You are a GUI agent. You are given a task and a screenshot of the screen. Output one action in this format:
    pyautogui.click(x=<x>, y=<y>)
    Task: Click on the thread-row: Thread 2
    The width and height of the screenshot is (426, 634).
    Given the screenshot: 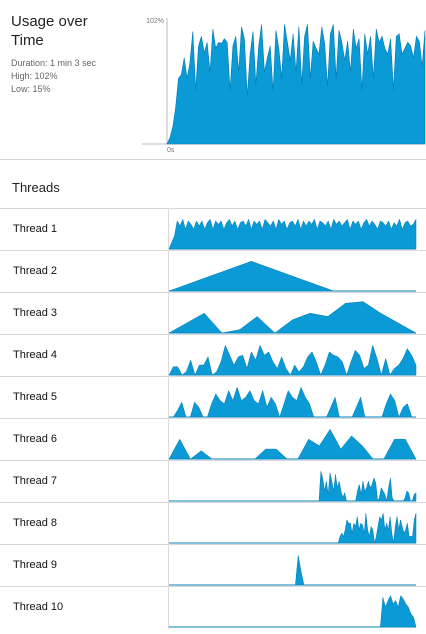 What is the action you would take?
    pyautogui.click(x=213, y=271)
    